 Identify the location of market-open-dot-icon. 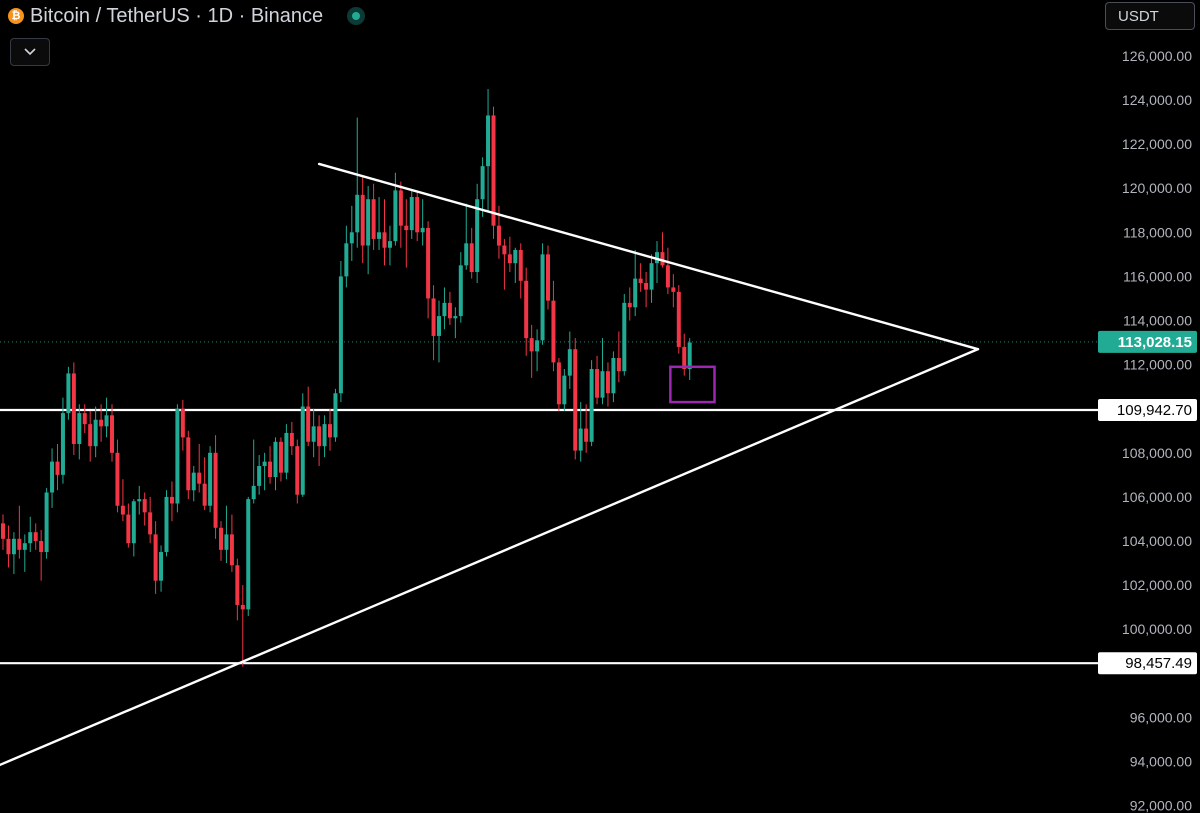
(356, 16).